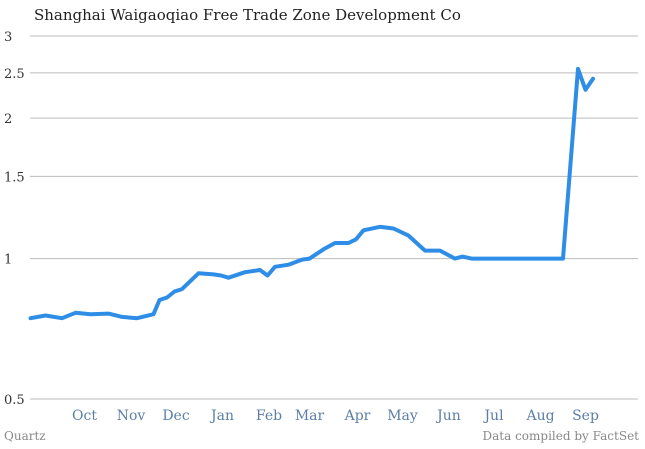 Image resolution: width=645 pixels, height=449 pixels. Describe the element at coordinates (14, 177) in the screenshot. I see `y-tick-label: 1.5` at that location.